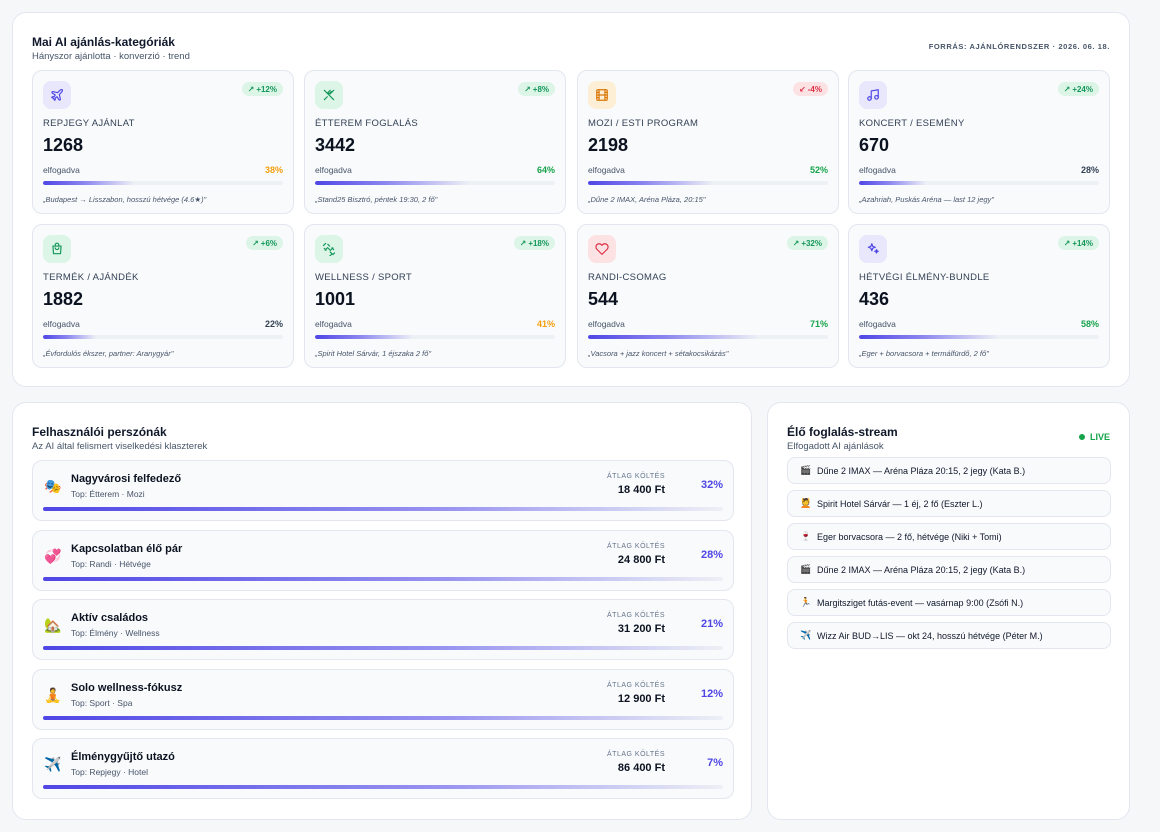 The image size is (1160, 832). Describe the element at coordinates (103, 42) in the screenshot. I see `categories-title: Mai AI ajánlás-kategóriák` at that location.